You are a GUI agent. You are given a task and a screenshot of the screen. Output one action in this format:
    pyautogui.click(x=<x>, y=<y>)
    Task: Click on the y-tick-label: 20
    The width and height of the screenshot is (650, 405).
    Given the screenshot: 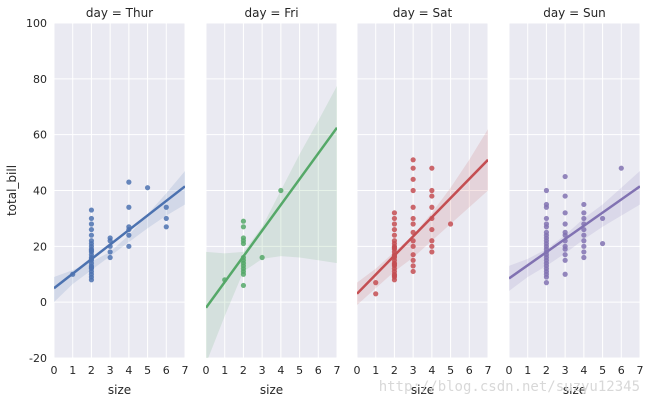 What is the action you would take?
    pyautogui.click(x=40, y=246)
    